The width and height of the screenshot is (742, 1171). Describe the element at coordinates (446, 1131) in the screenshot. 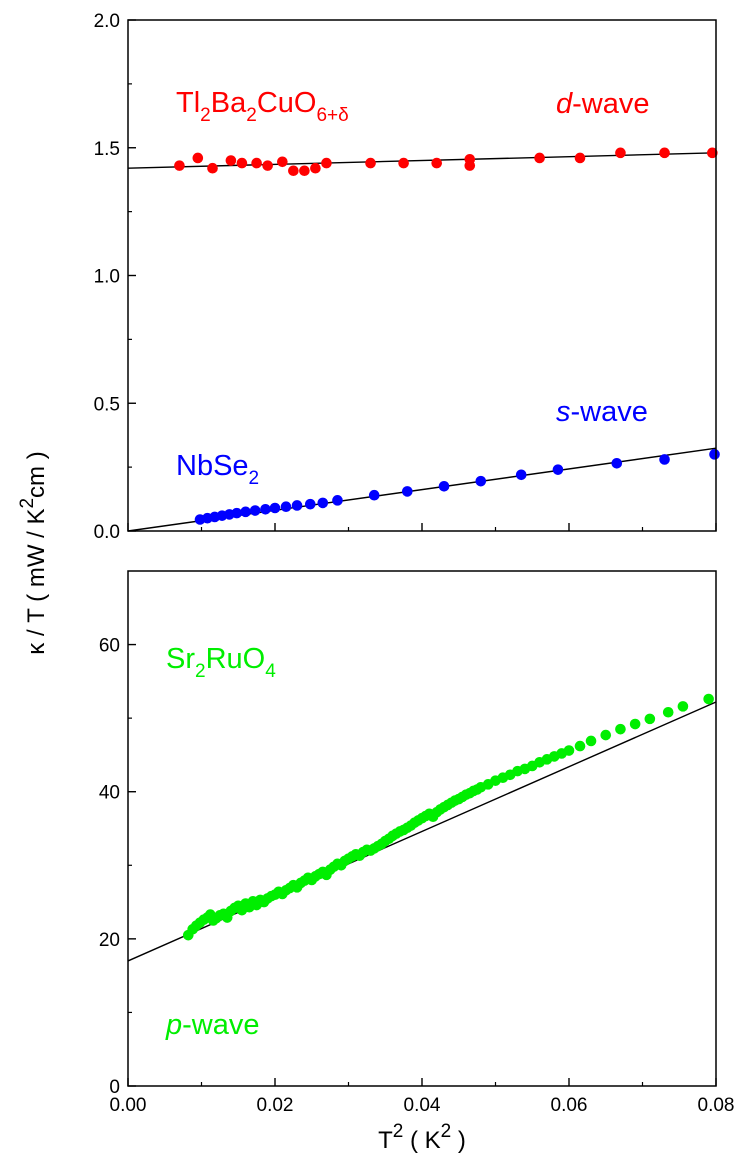

I see `xlabel-sup2: 2` at that location.